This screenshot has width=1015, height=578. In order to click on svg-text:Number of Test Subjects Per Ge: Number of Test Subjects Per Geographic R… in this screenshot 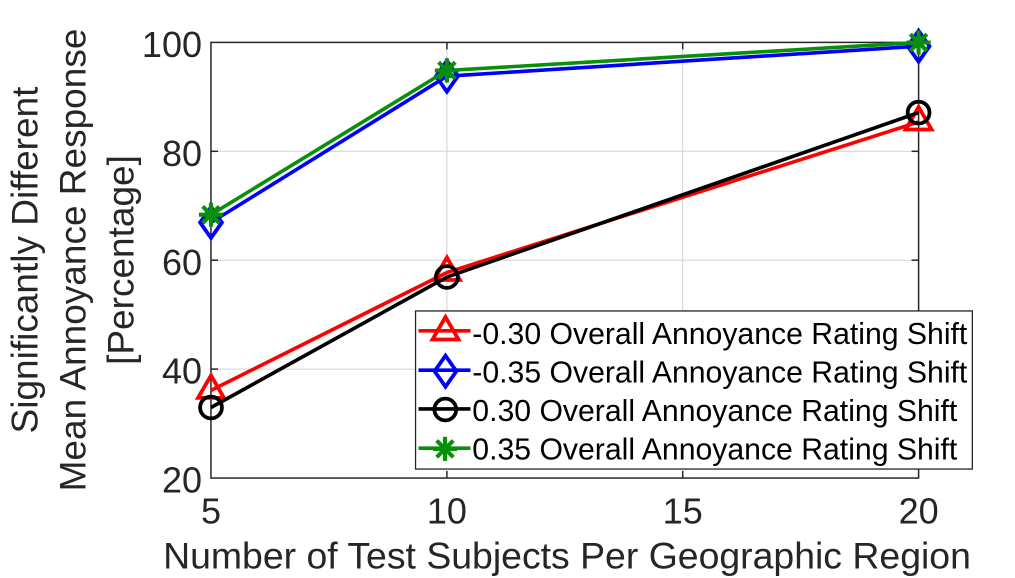, I will do `click(567, 556)`.